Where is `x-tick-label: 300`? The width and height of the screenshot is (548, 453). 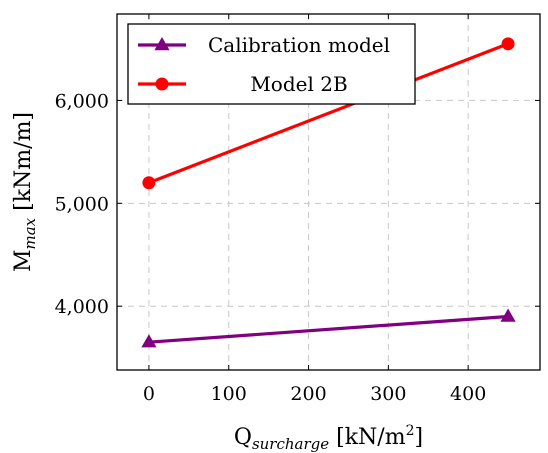 x-tick-label: 300 is located at coordinates (388, 394).